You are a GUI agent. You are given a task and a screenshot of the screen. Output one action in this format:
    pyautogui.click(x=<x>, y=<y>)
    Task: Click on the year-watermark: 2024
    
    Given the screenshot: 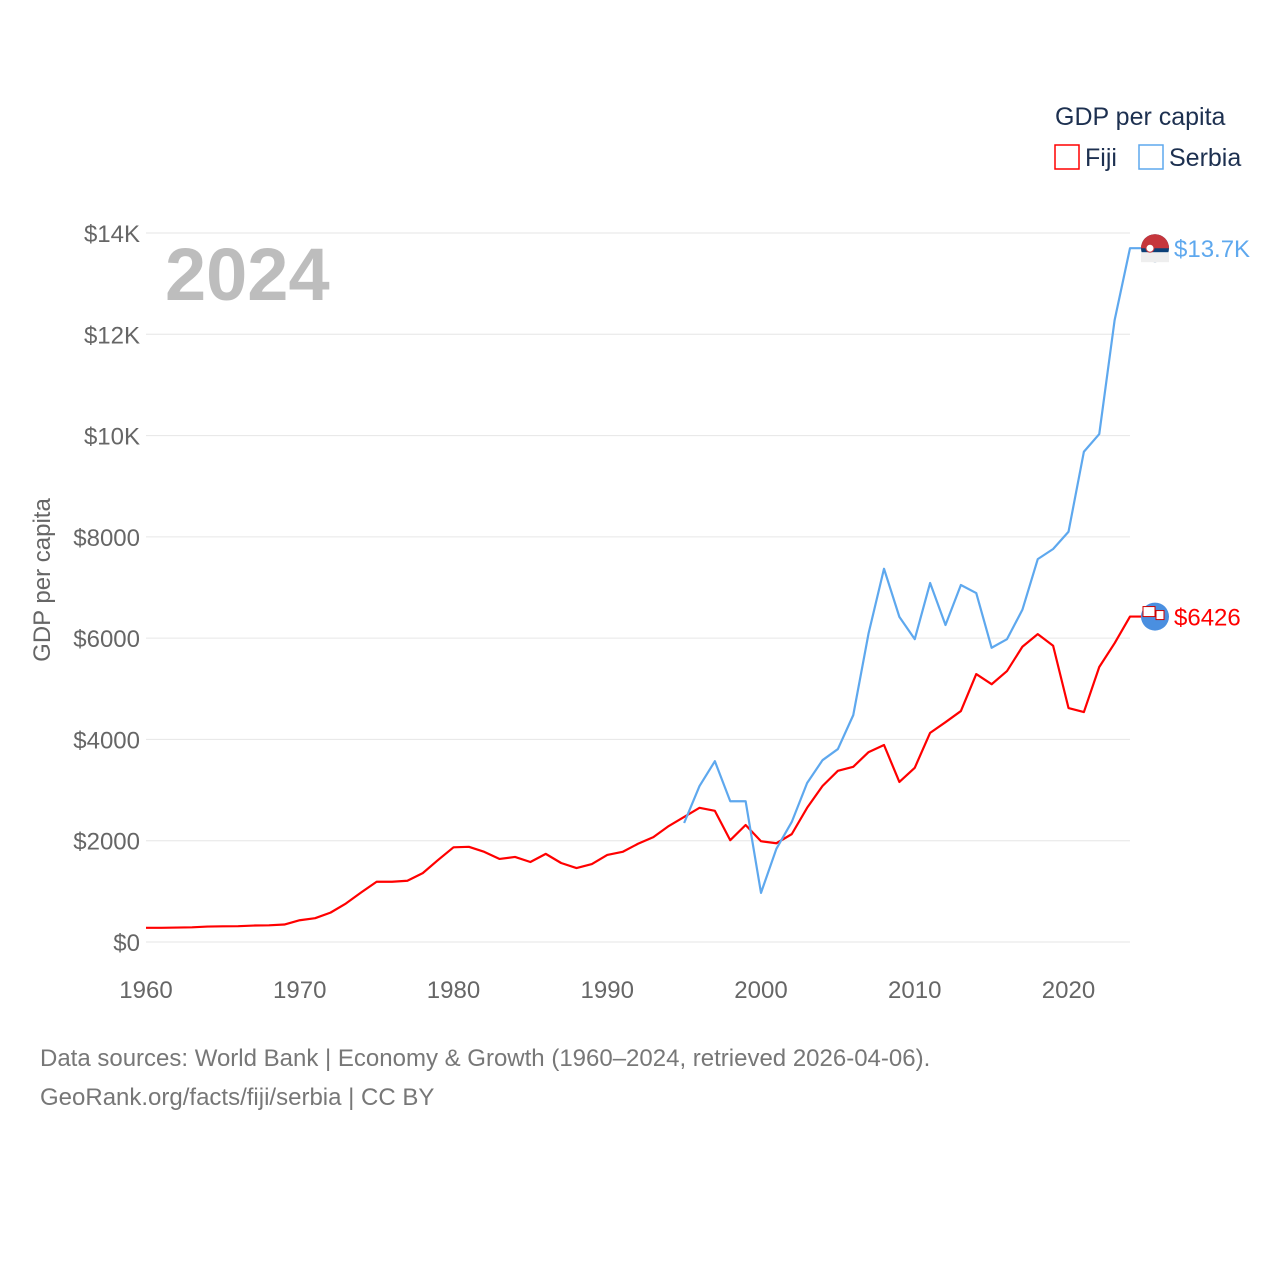 What is the action you would take?
    pyautogui.click(x=247, y=274)
    